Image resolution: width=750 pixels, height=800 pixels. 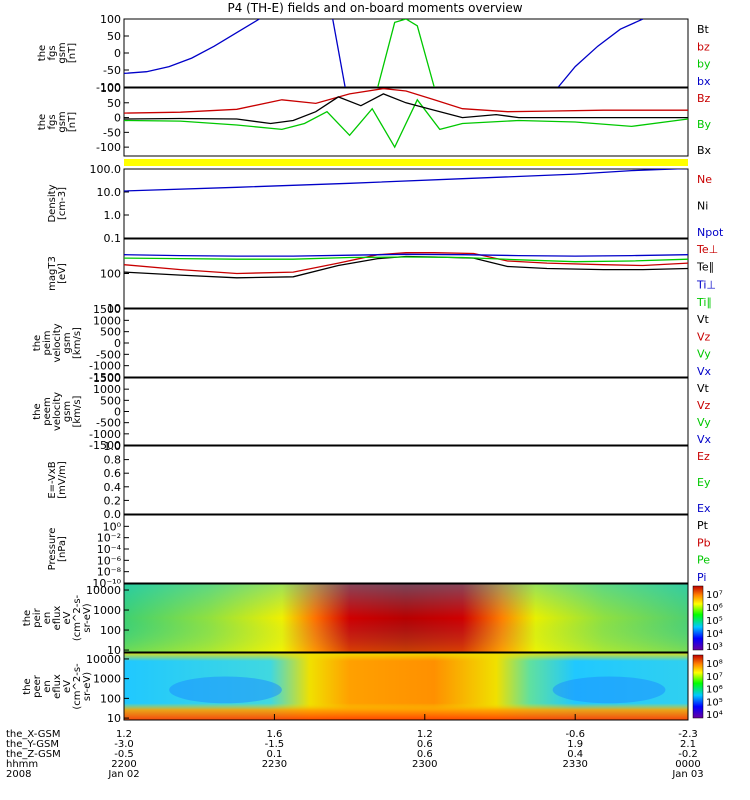 What do you see at coordinates (87, 617) in the screenshot?
I see `y-axis-label: sr-eV)` at bounding box center [87, 617].